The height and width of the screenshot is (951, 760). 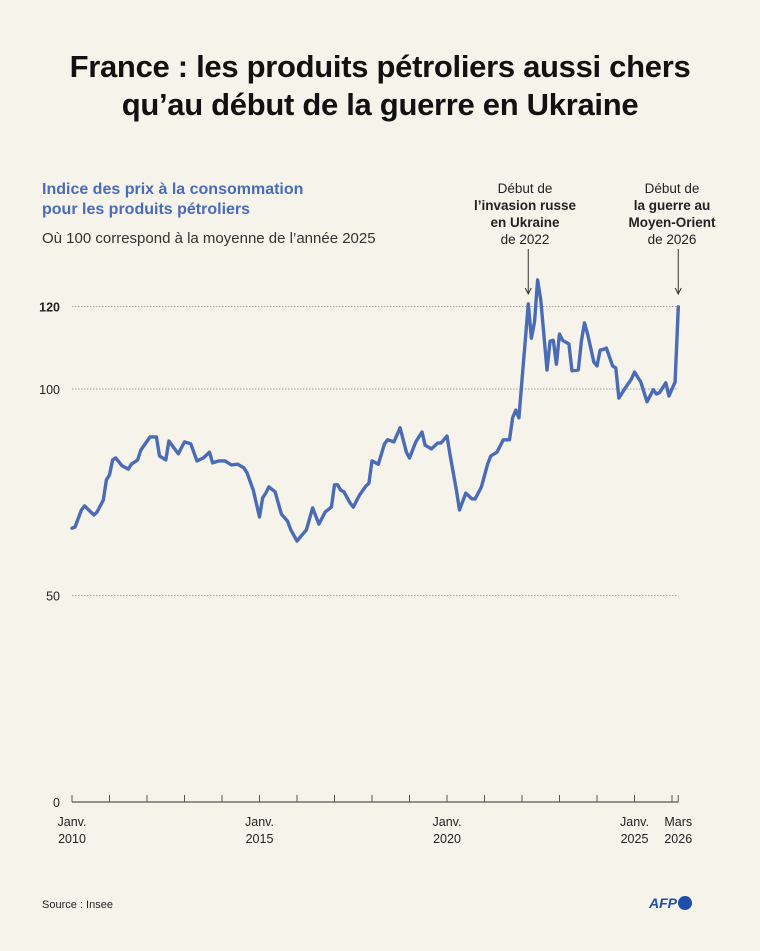 I want to click on x-tick-label: 2020, so click(x=447, y=839).